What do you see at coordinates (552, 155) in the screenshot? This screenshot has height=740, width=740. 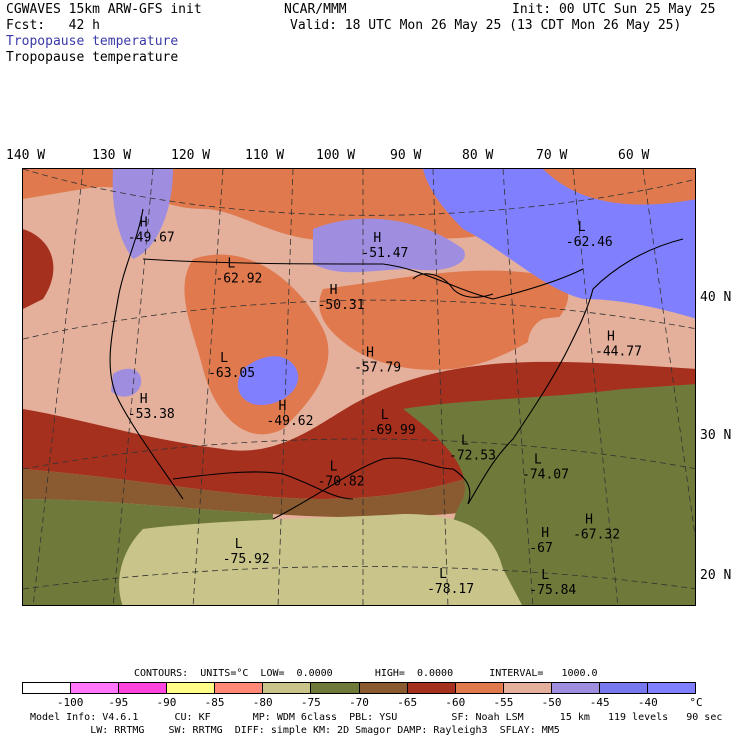 I see `lon-label: 70 W` at bounding box center [552, 155].